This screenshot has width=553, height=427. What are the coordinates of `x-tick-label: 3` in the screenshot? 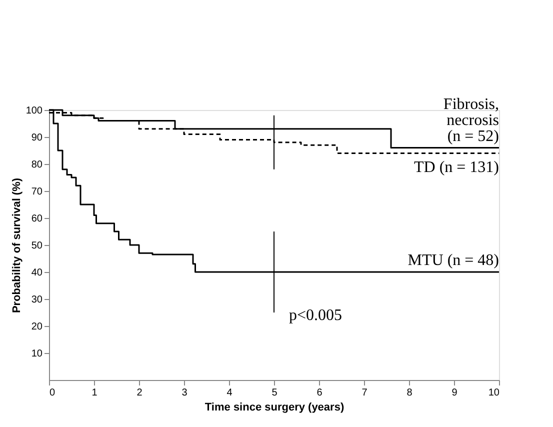 It's located at (185, 393).